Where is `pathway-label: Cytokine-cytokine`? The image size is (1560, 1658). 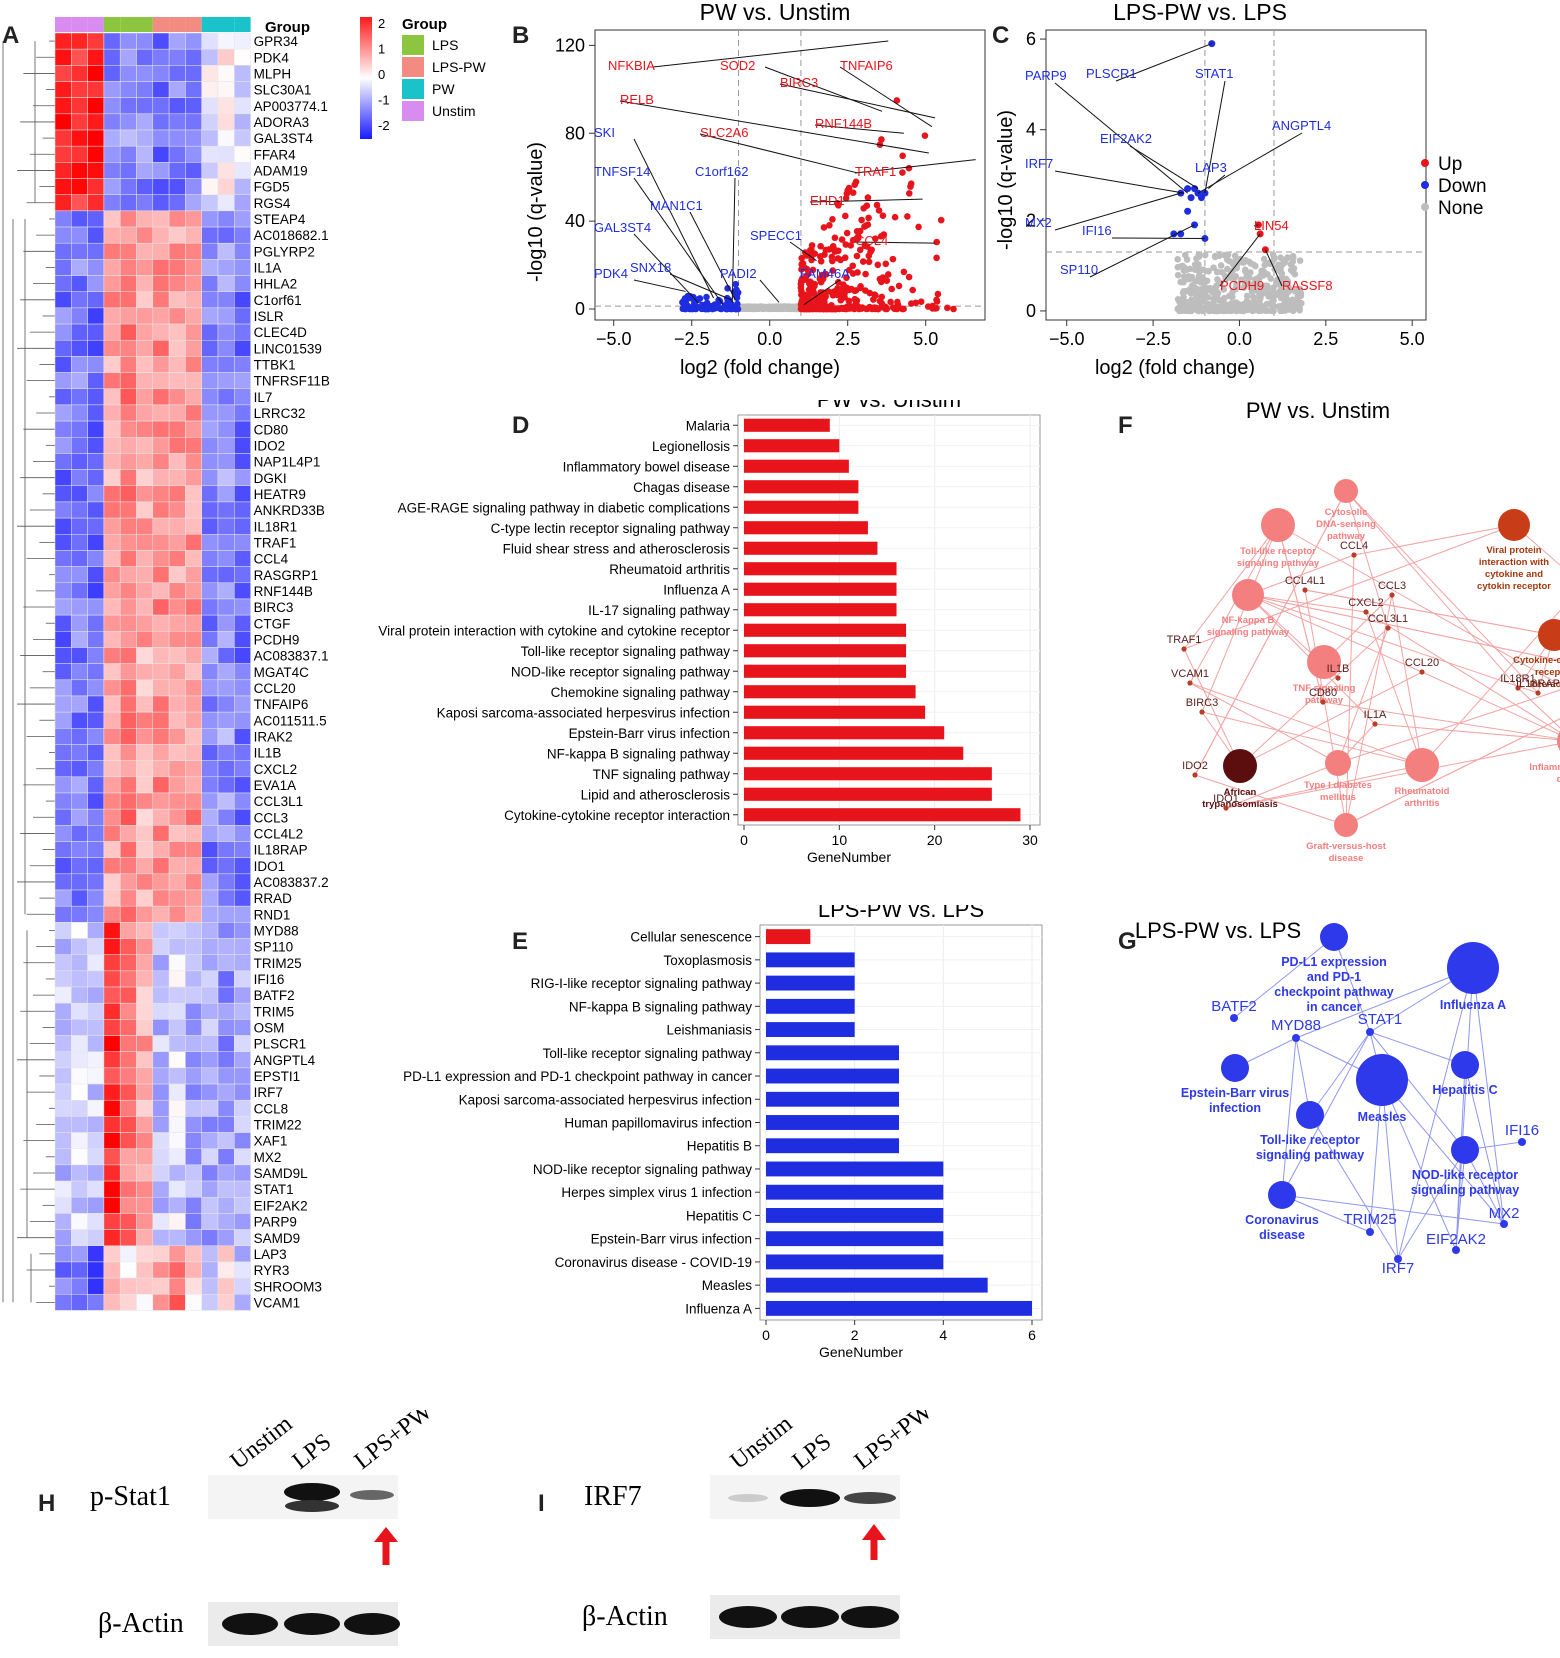 pathway-label: Cytokine-cytokine is located at coordinates (1536, 660).